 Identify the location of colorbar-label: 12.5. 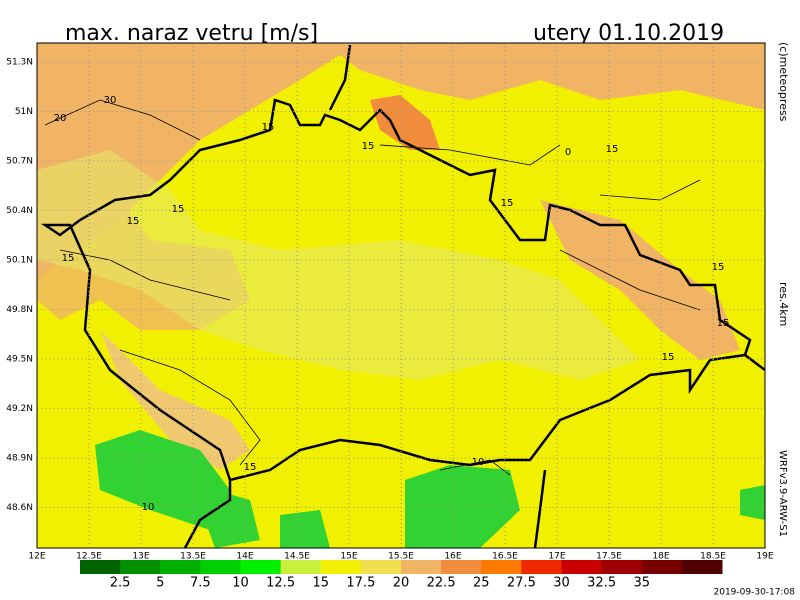
(280, 583).